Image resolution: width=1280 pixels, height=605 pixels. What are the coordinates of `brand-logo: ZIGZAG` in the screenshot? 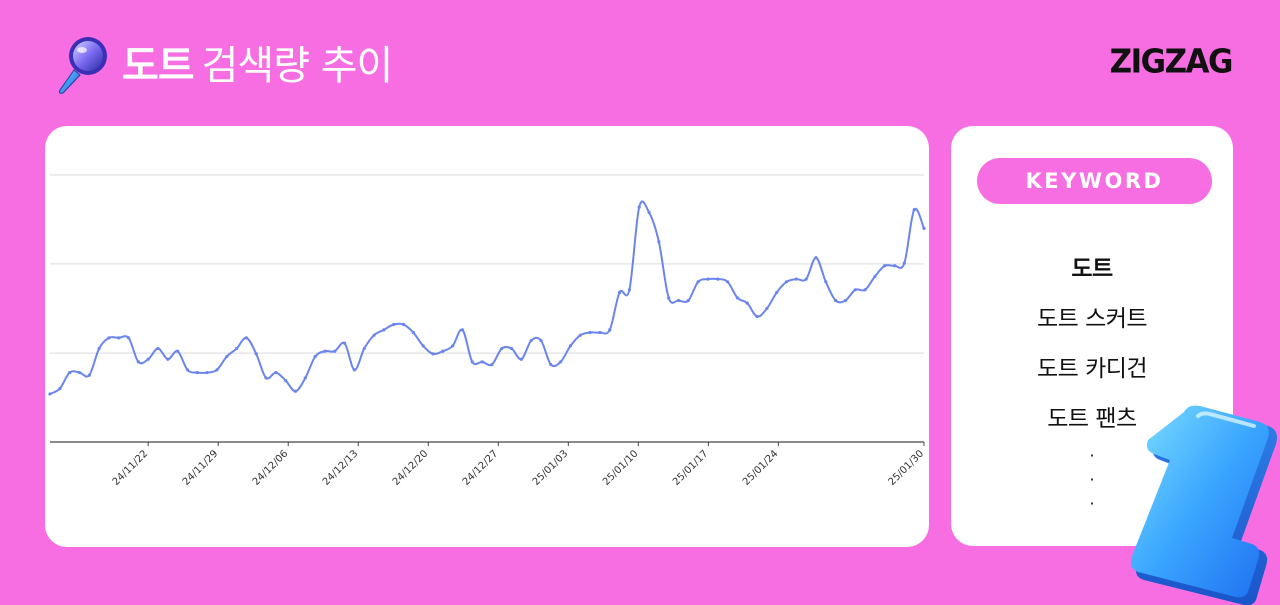 It's located at (1171, 62).